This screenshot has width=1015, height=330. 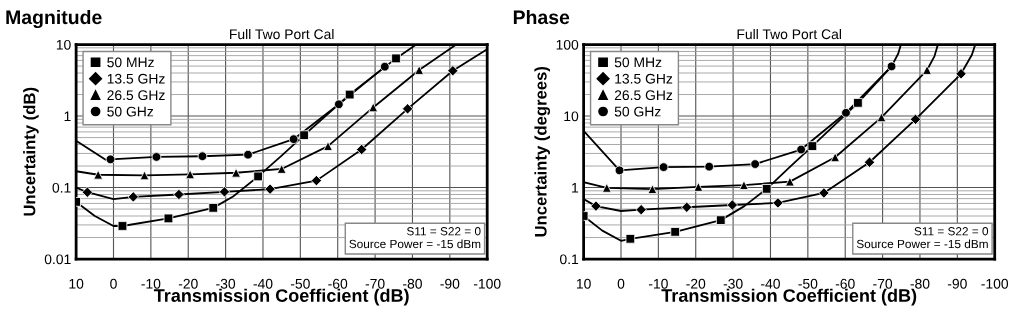 I want to click on y-axis-title: Uncertainty (degrees), so click(x=542, y=151).